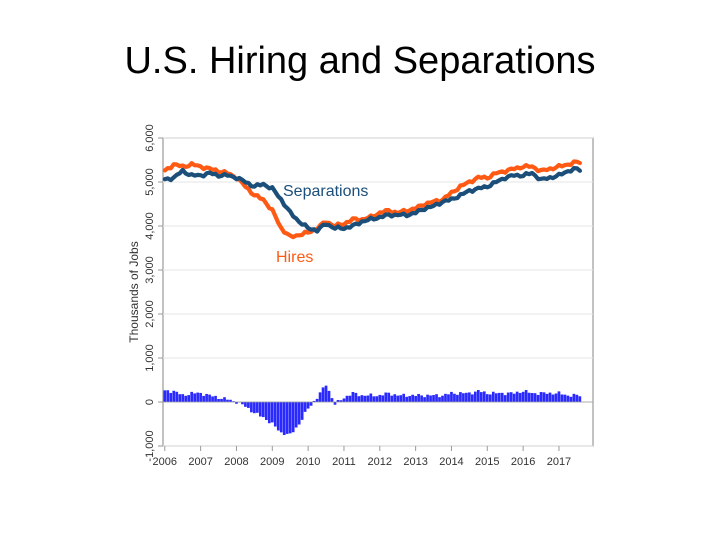 The image size is (720, 540). I want to click on x-tick-label: 2013, so click(415, 462).